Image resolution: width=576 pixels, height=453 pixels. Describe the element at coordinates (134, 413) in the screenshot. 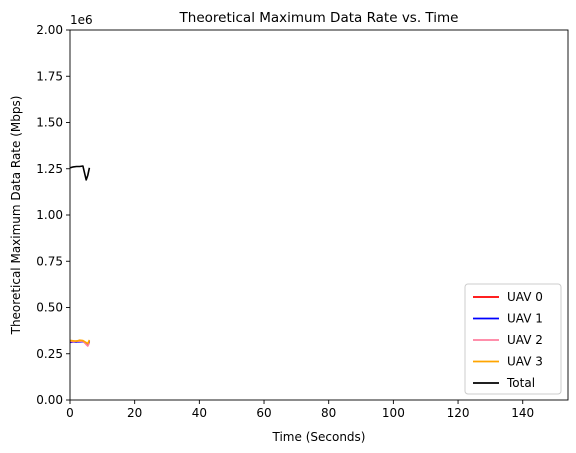

I see `x-tick-label: 20` at that location.